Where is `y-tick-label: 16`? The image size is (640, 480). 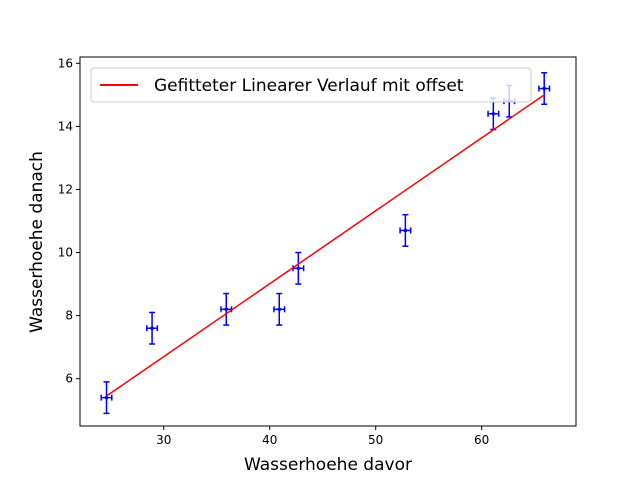
y-tick-label: 16 is located at coordinates (65, 63).